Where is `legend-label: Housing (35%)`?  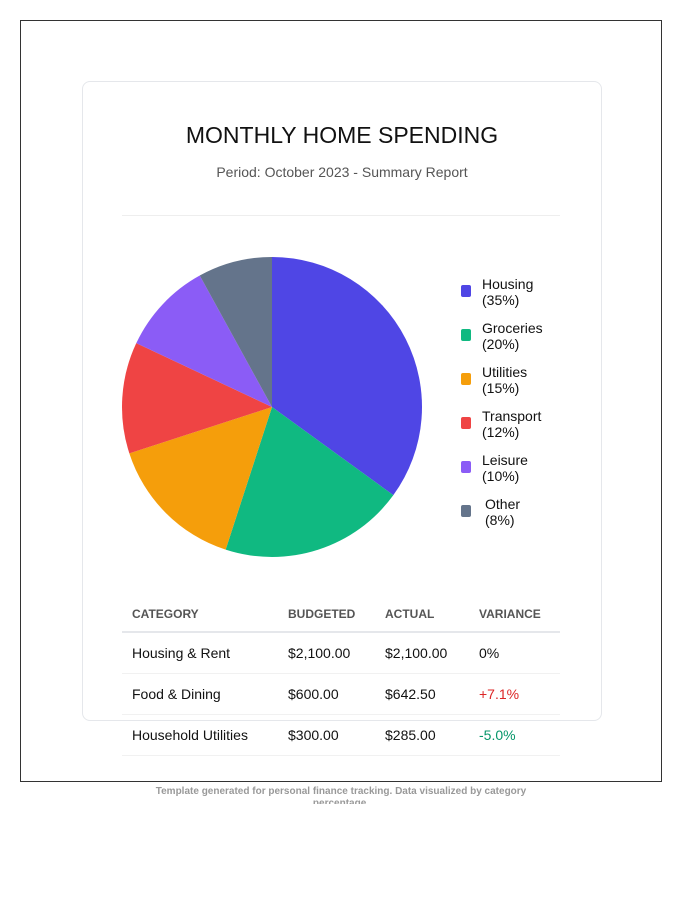 legend-label: Housing (35%) is located at coordinates (507, 292).